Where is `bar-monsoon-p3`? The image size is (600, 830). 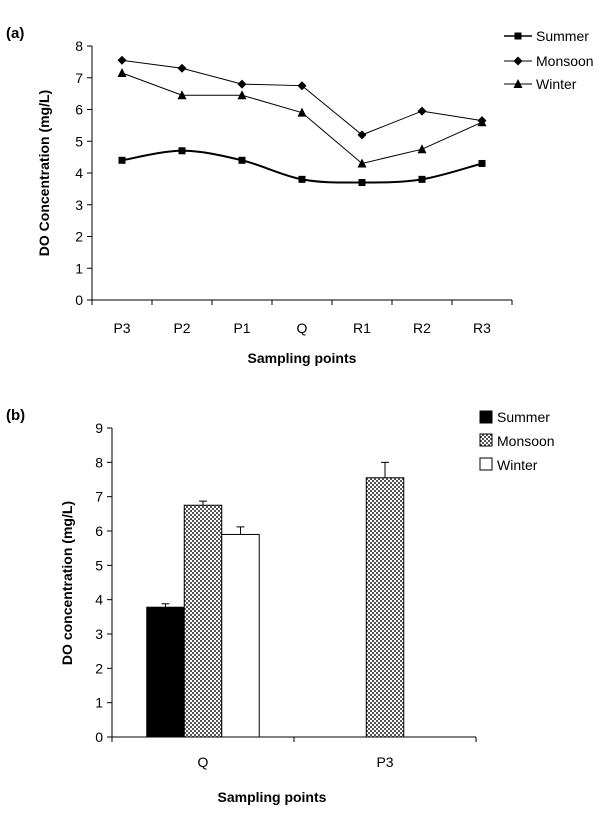 bar-monsoon-p3 is located at coordinates (385, 607).